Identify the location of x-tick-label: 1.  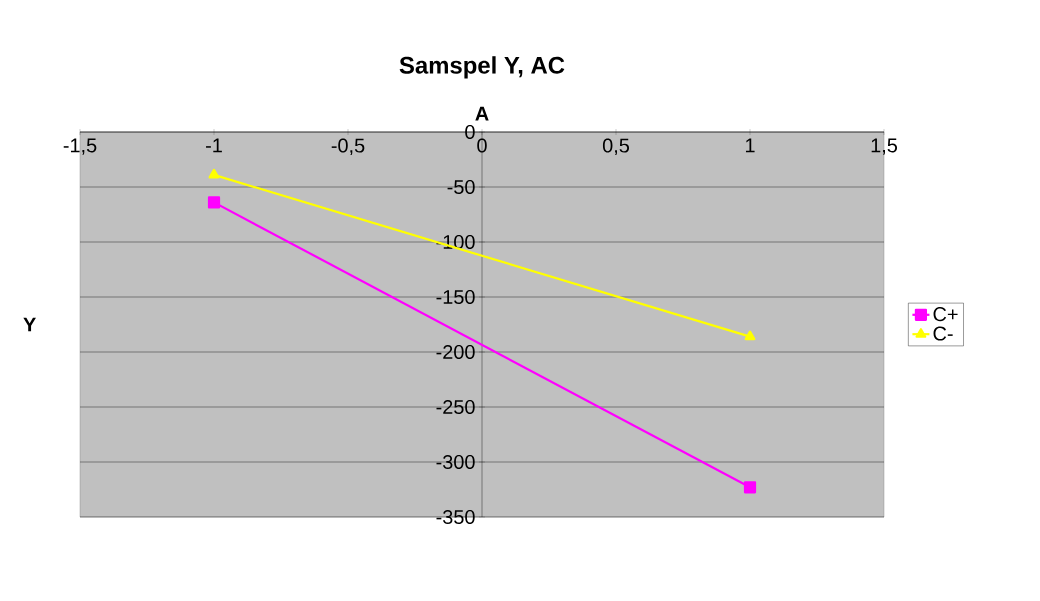
(750, 145).